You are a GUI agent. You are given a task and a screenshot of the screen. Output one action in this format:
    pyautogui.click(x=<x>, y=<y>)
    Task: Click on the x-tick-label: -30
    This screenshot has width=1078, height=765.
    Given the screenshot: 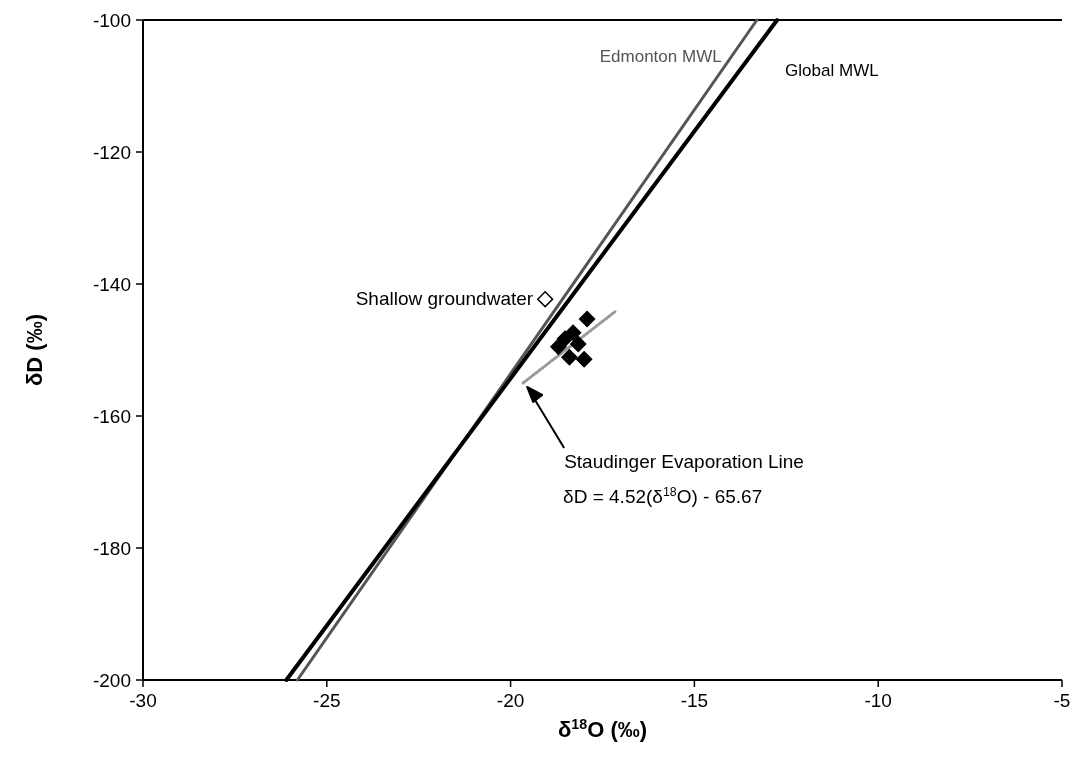 What is the action you would take?
    pyautogui.click(x=143, y=700)
    